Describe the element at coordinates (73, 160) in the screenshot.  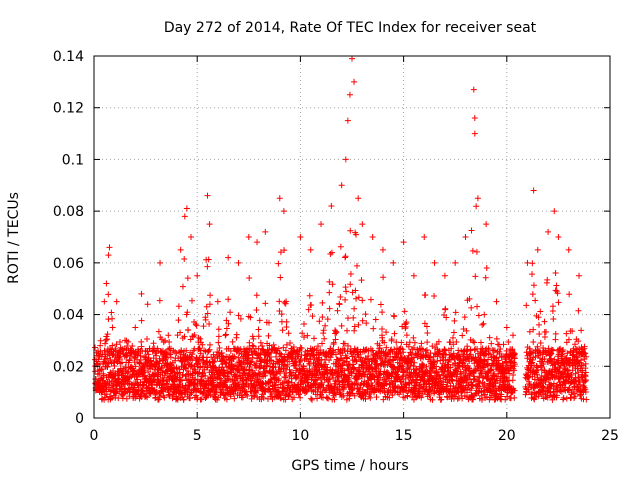
I see `y-tick-label: 0.1` at that location.